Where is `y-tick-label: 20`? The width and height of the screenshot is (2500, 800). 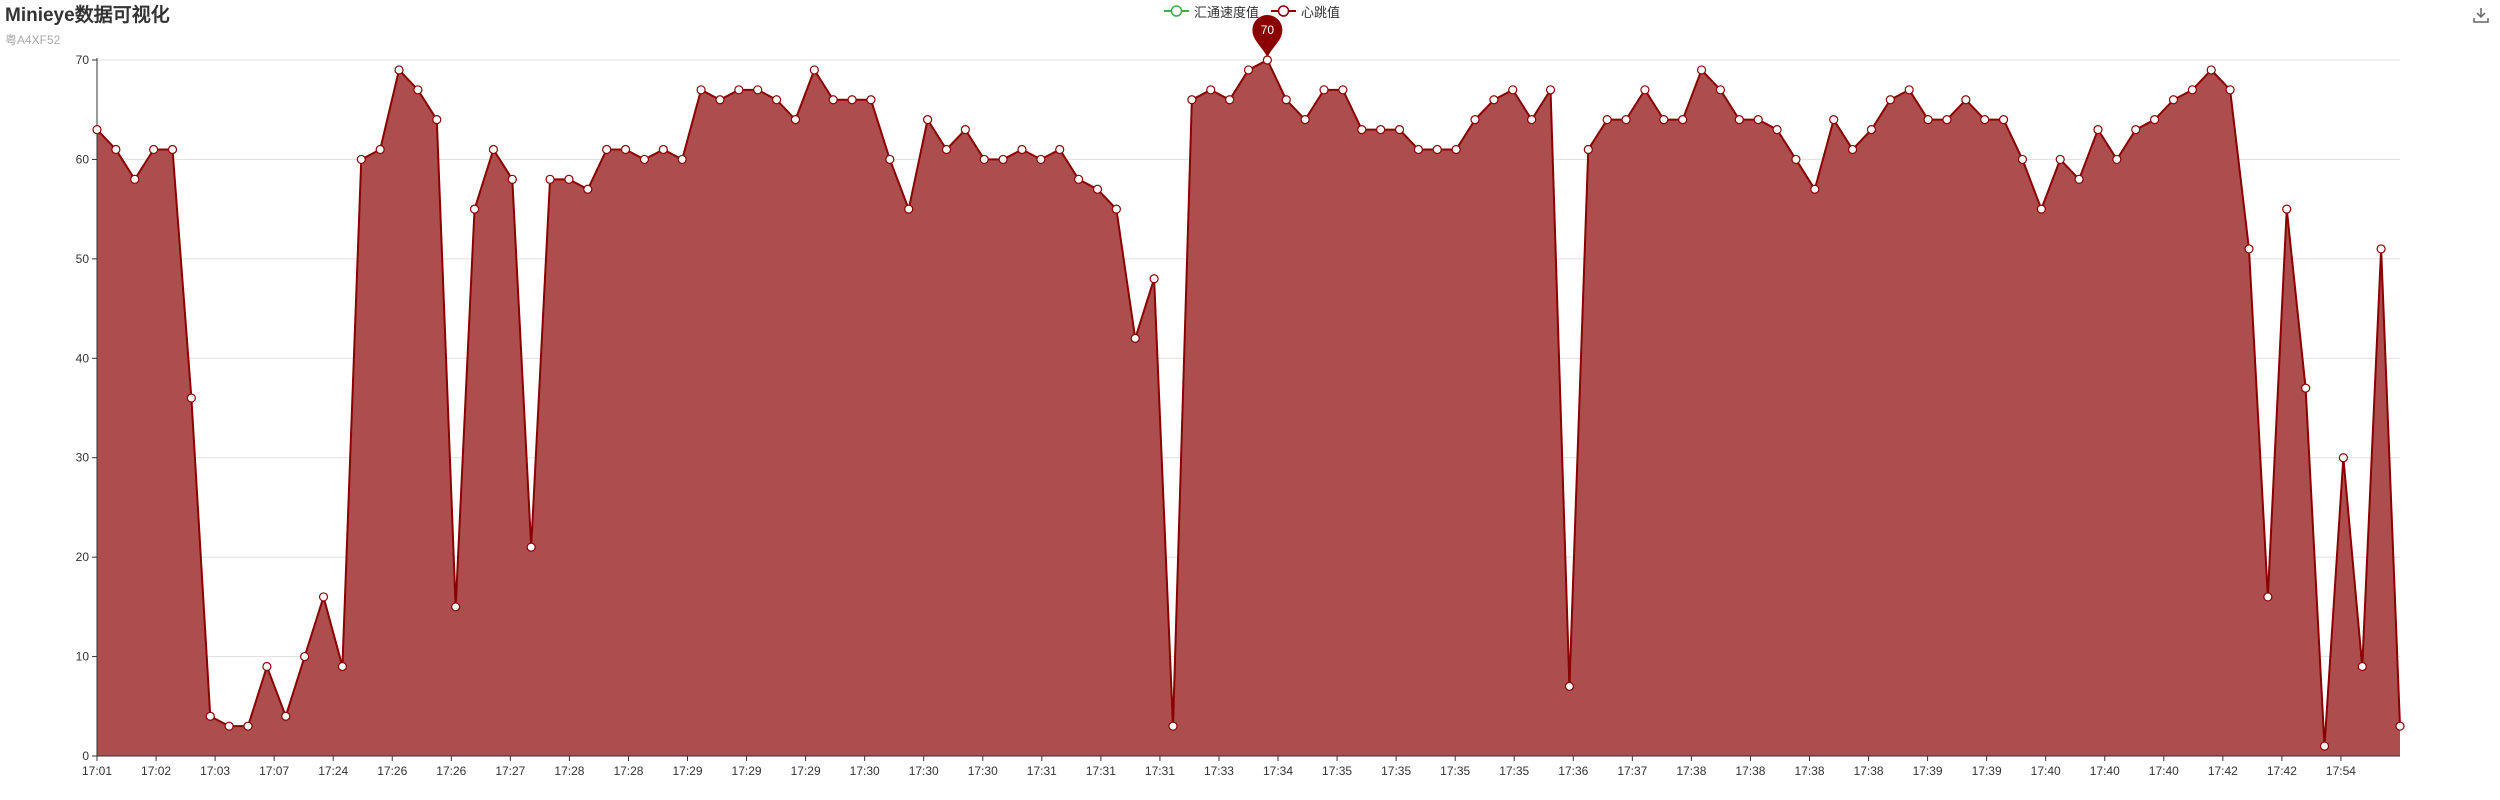 y-tick-label: 20 is located at coordinates (83, 557).